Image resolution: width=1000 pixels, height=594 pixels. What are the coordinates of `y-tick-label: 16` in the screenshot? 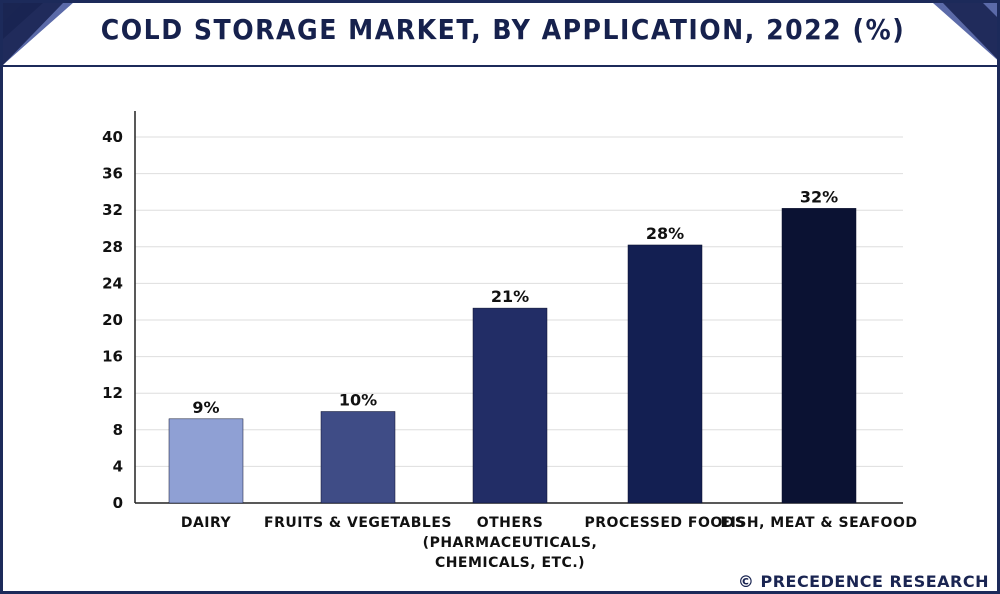 It's located at (112, 357).